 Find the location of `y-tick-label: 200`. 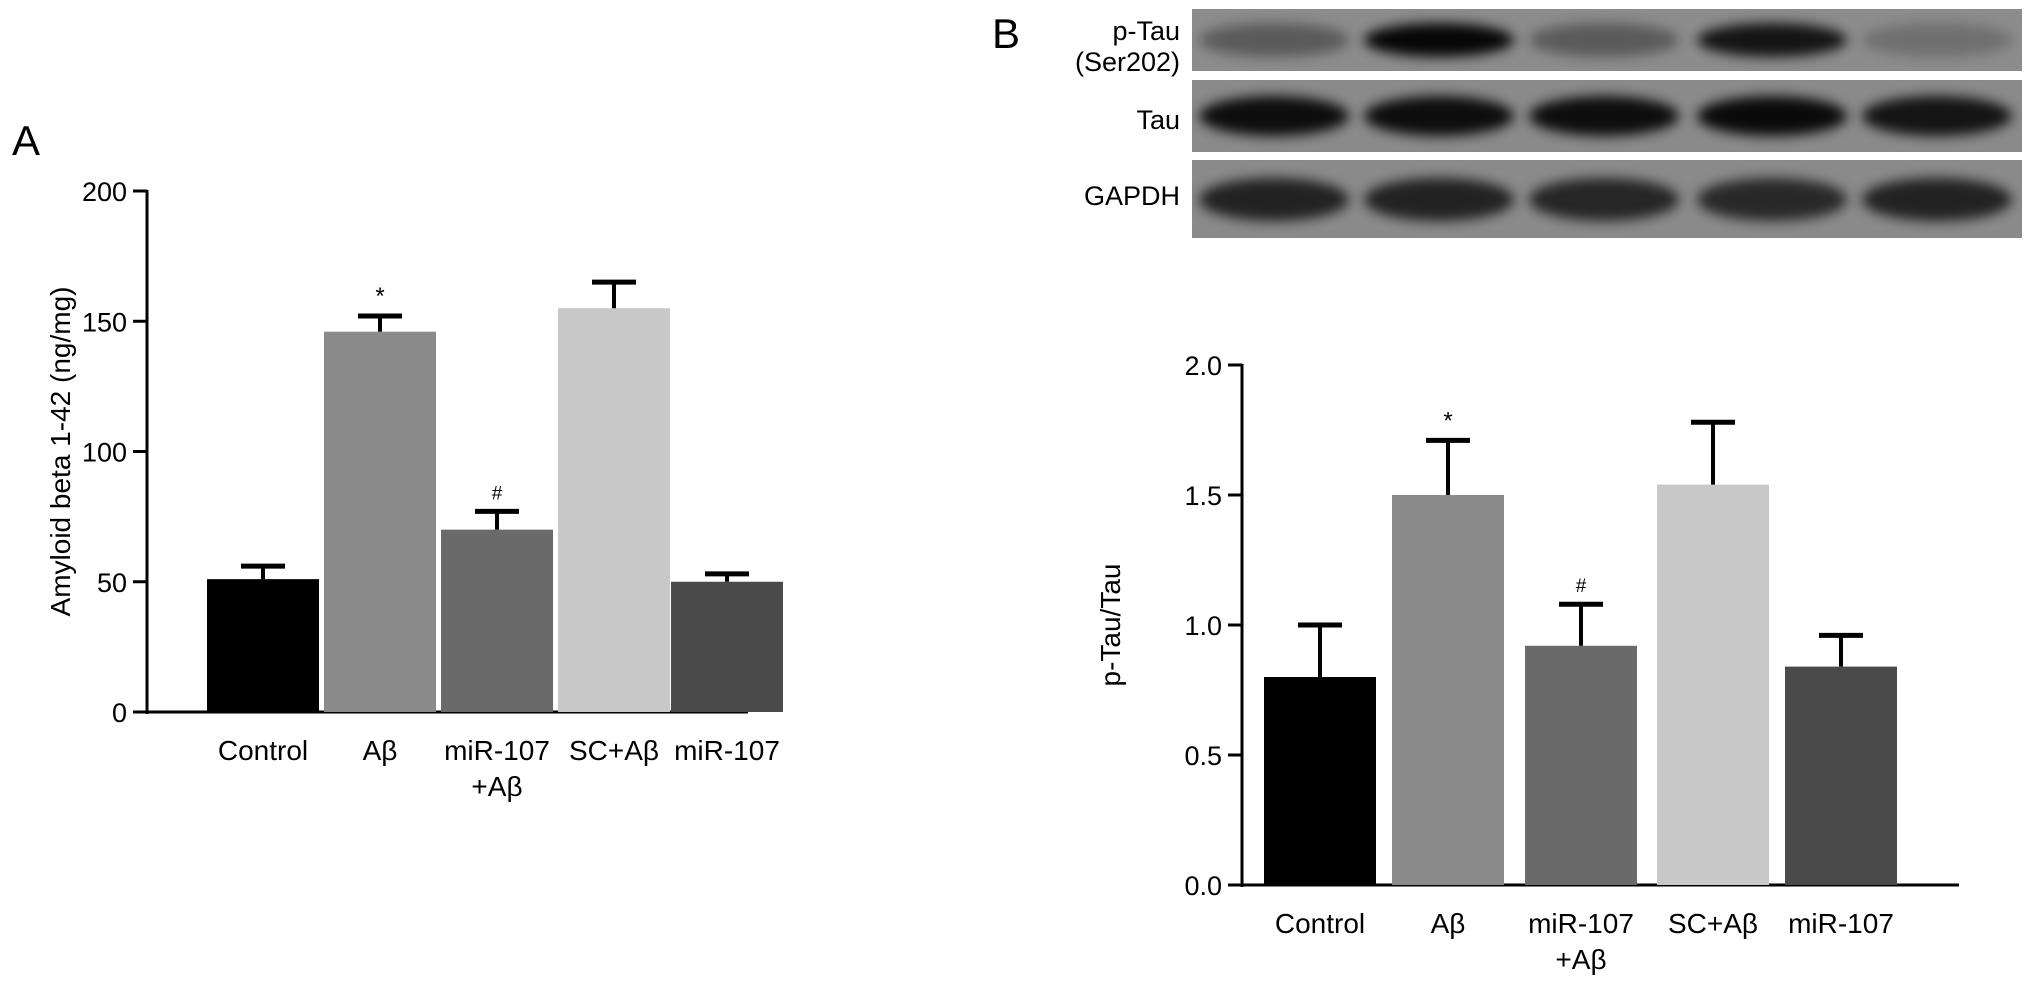

y-tick-label: 200 is located at coordinates (104, 192).